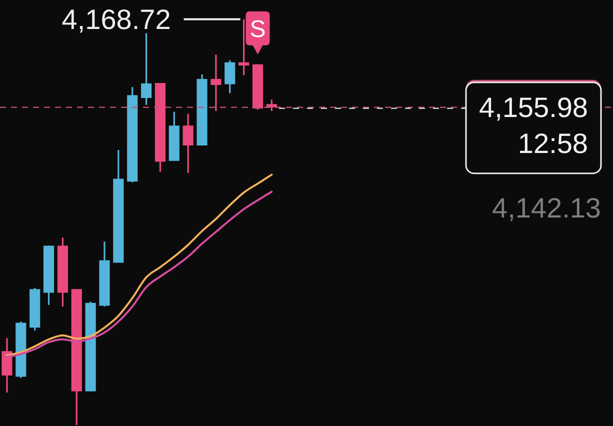  What do you see at coordinates (116, 19) in the screenshot?
I see `annotation: 4,168.72` at bounding box center [116, 19].